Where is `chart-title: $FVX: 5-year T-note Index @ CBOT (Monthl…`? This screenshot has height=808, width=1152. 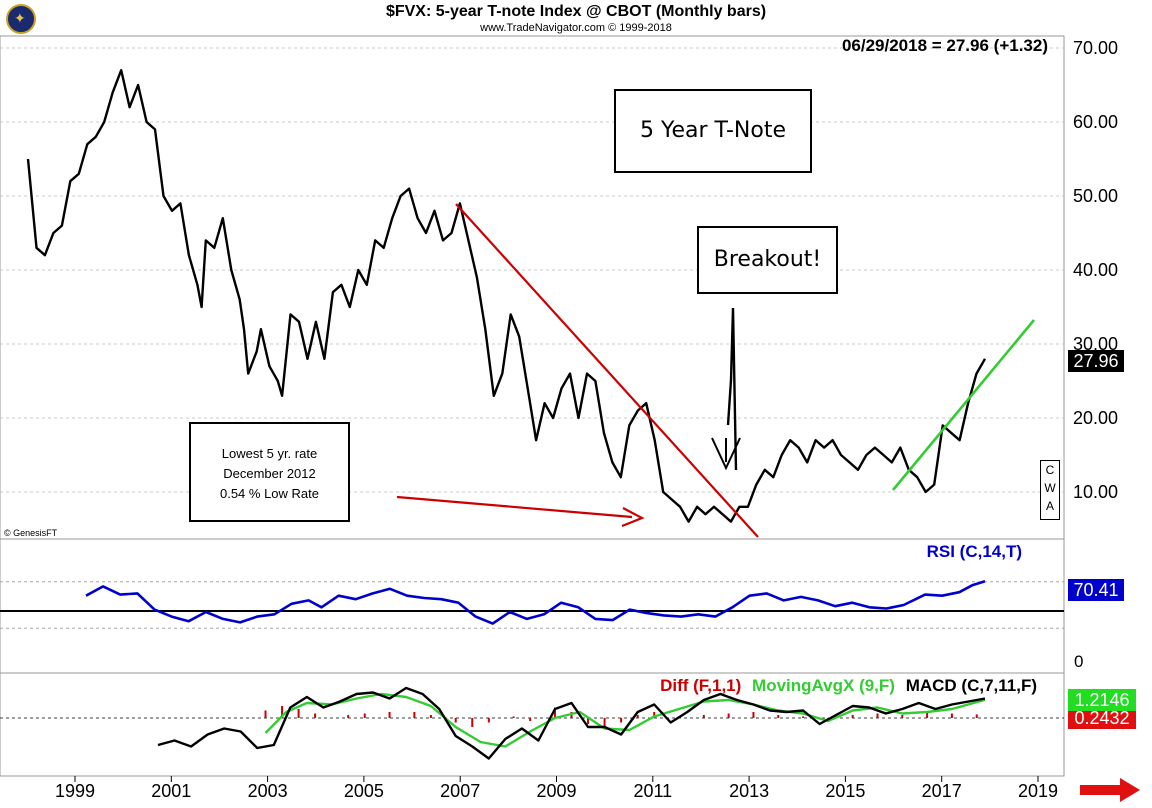
chart-title: $FVX: 5-year T-note Index @ CBOT (Monthl… is located at coordinates (576, 11).